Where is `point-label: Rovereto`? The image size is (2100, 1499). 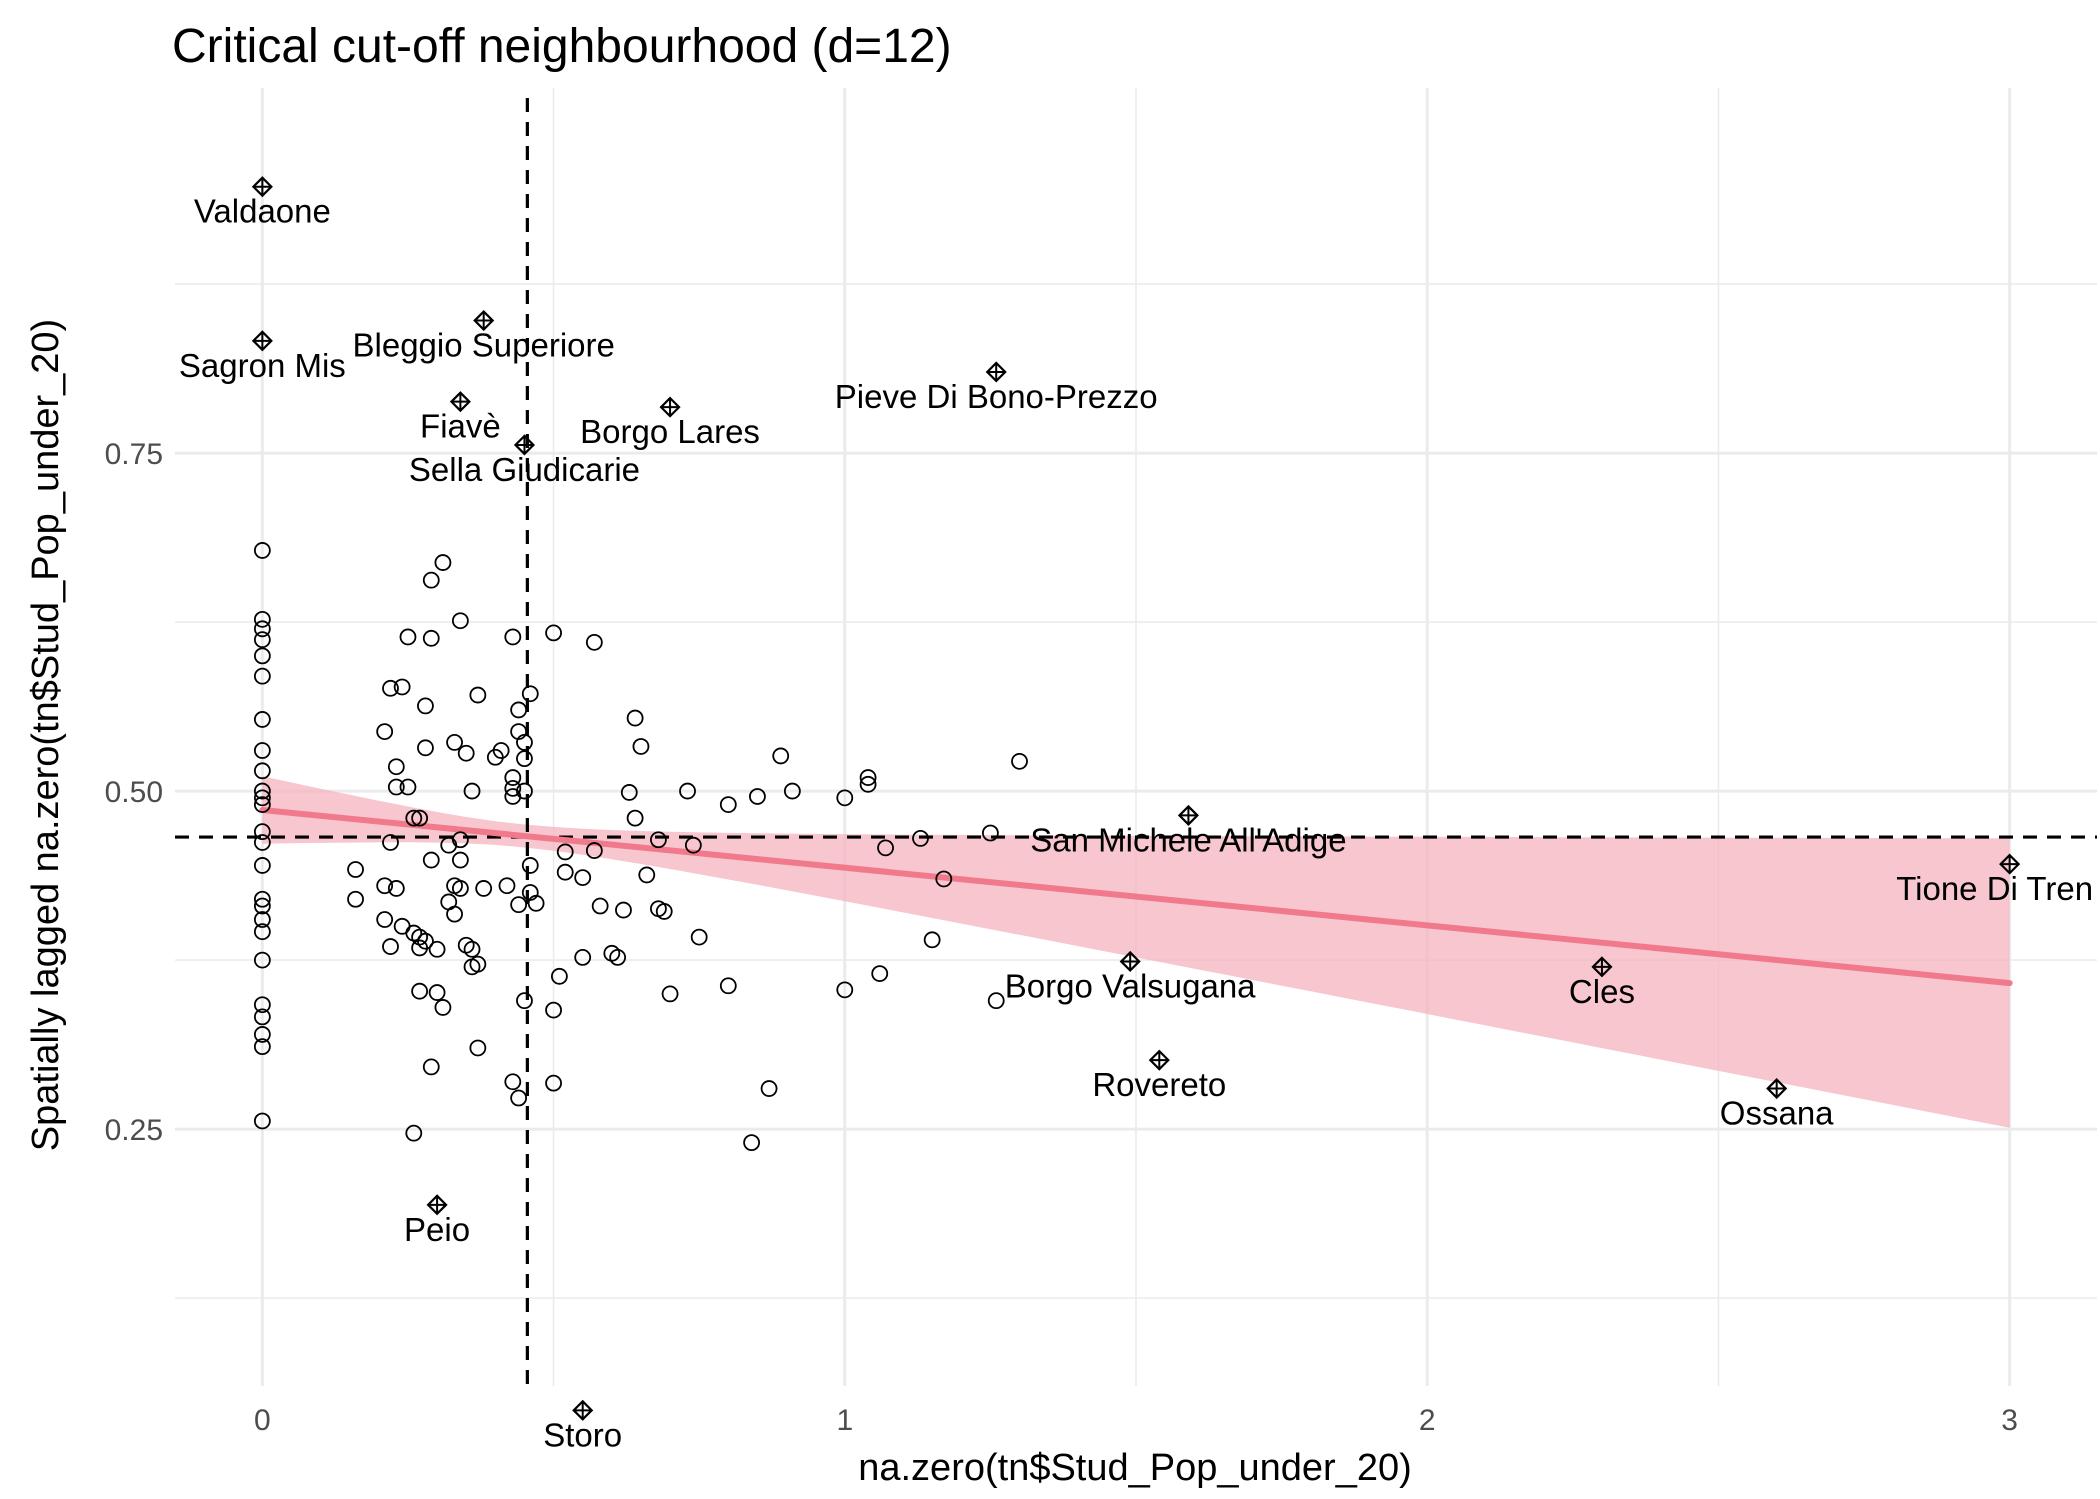 point-label: Rovereto is located at coordinates (1159, 1084).